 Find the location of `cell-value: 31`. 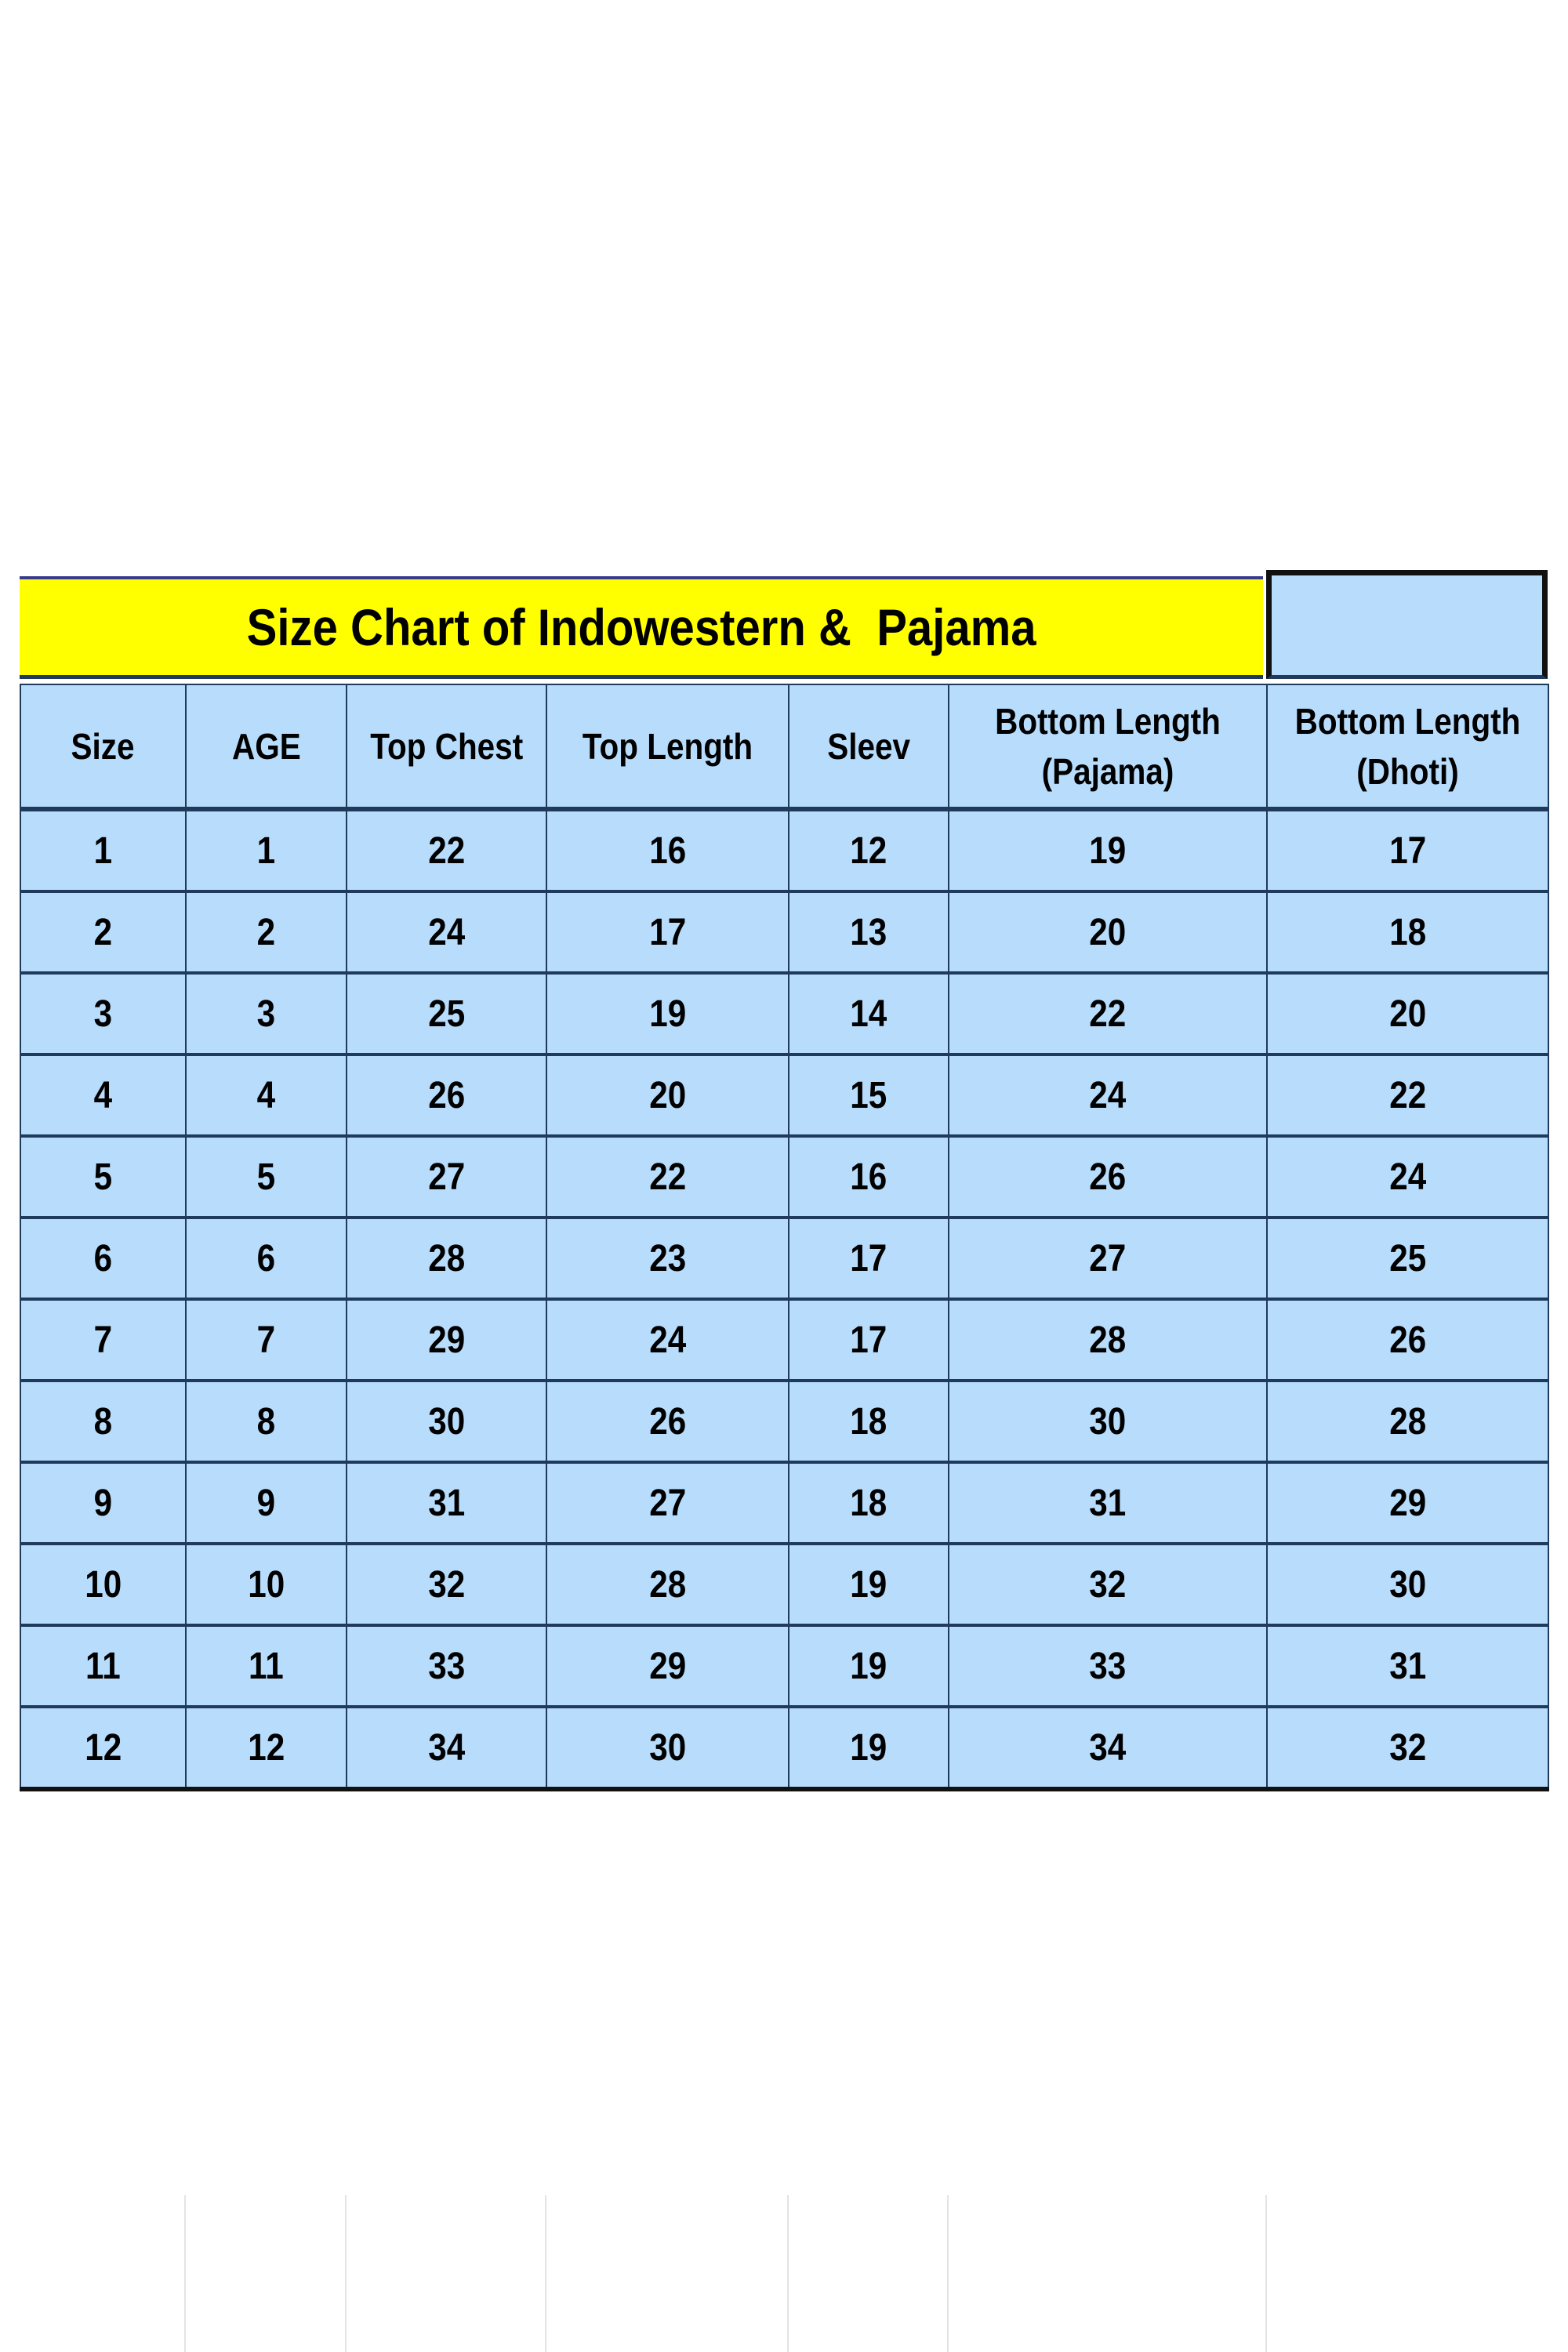

cell-value: 31 is located at coordinates (1108, 1503).